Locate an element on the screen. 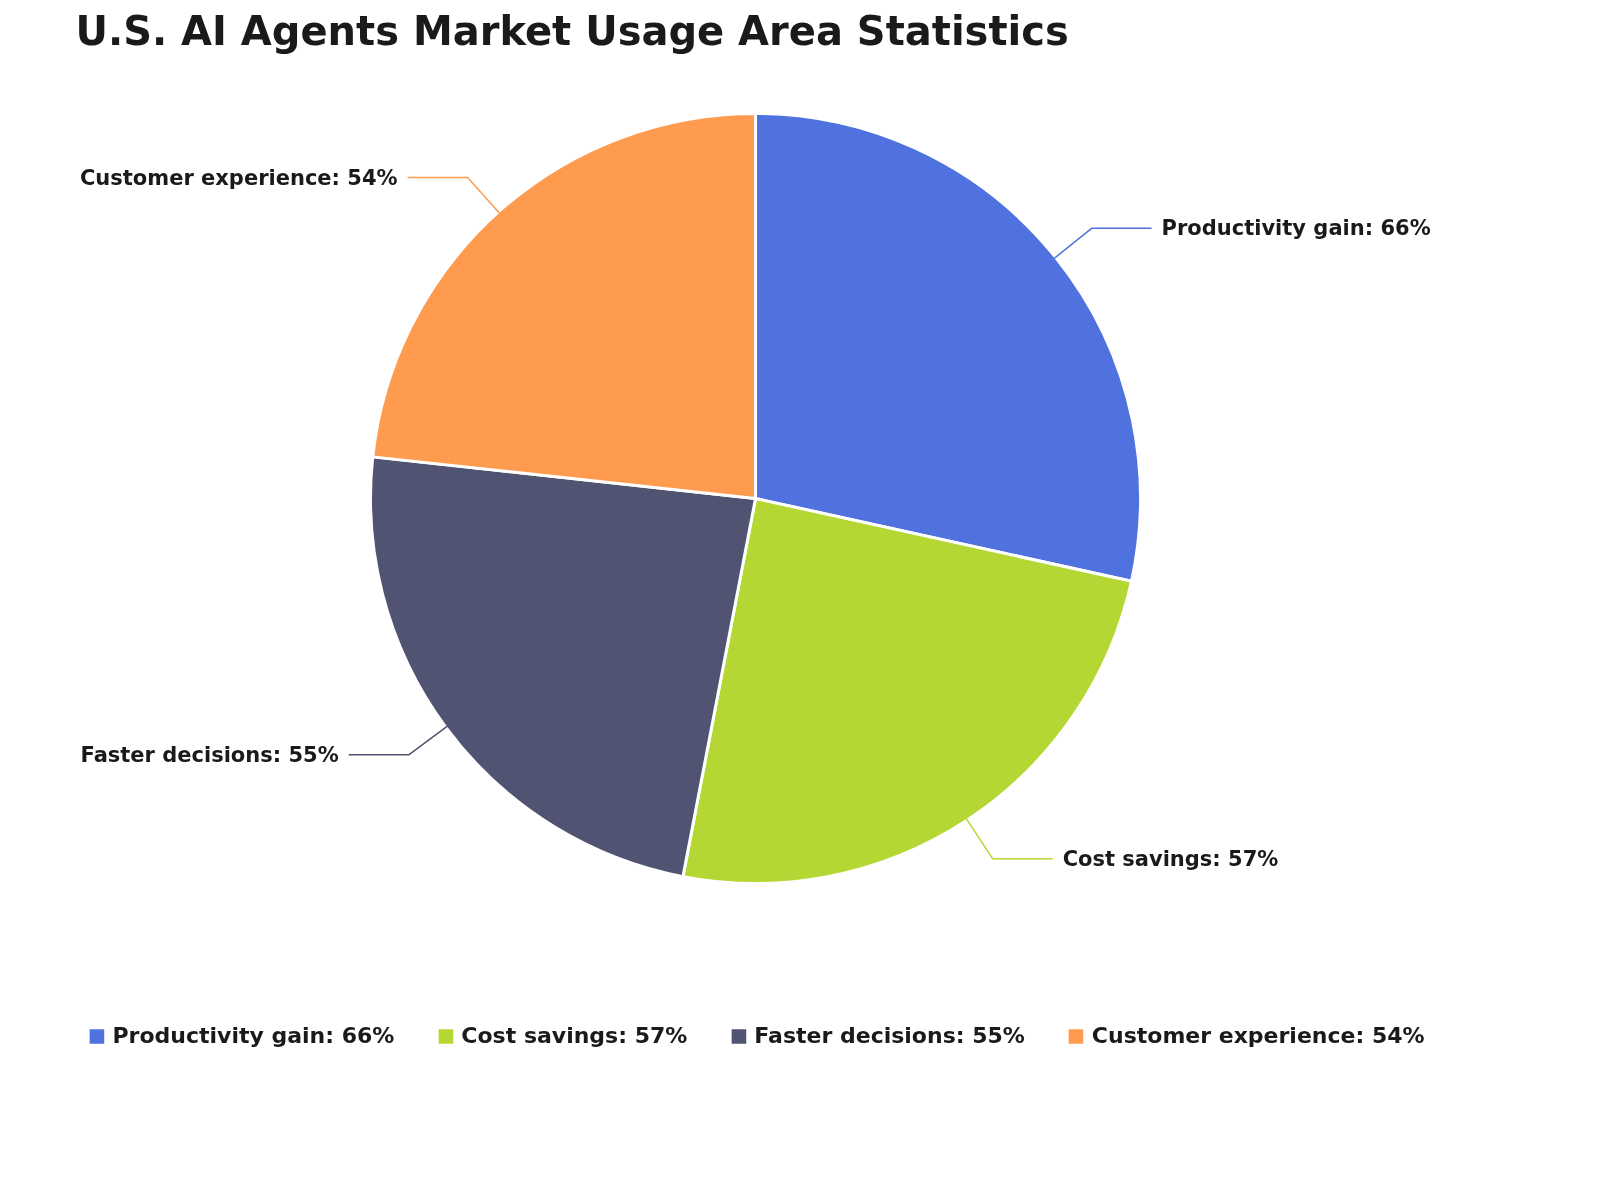  chart-title: U.S. AI Agents Market Usage Area Statistics is located at coordinates (572, 30).